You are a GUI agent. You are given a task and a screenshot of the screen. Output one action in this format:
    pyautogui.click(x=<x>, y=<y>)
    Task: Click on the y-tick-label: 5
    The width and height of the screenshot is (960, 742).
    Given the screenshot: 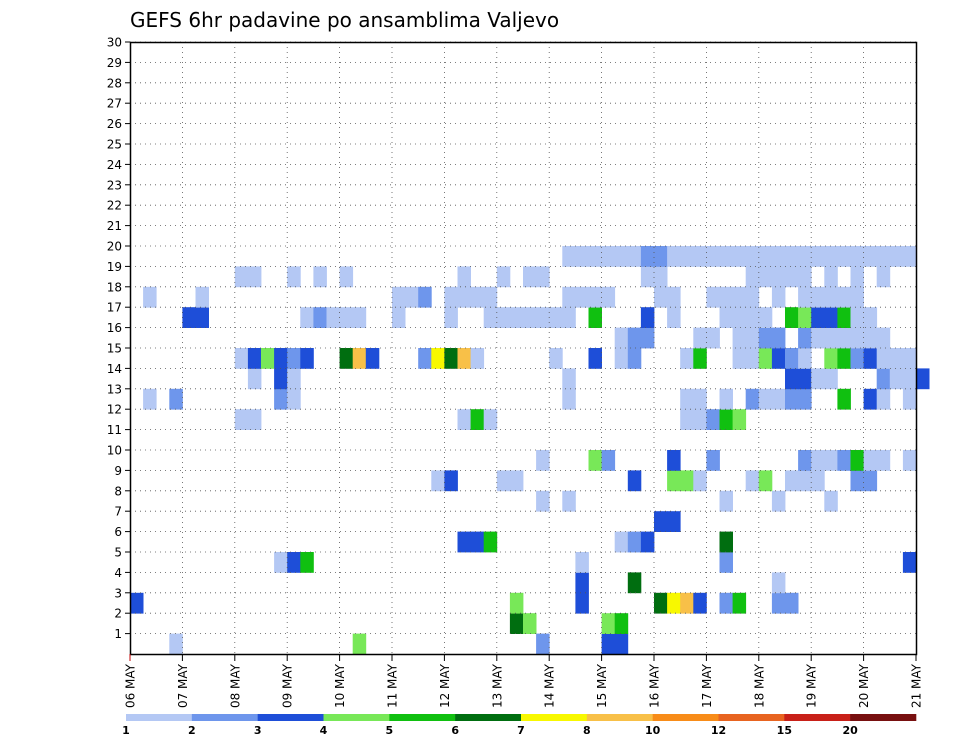 What is the action you would take?
    pyautogui.click(x=118, y=553)
    